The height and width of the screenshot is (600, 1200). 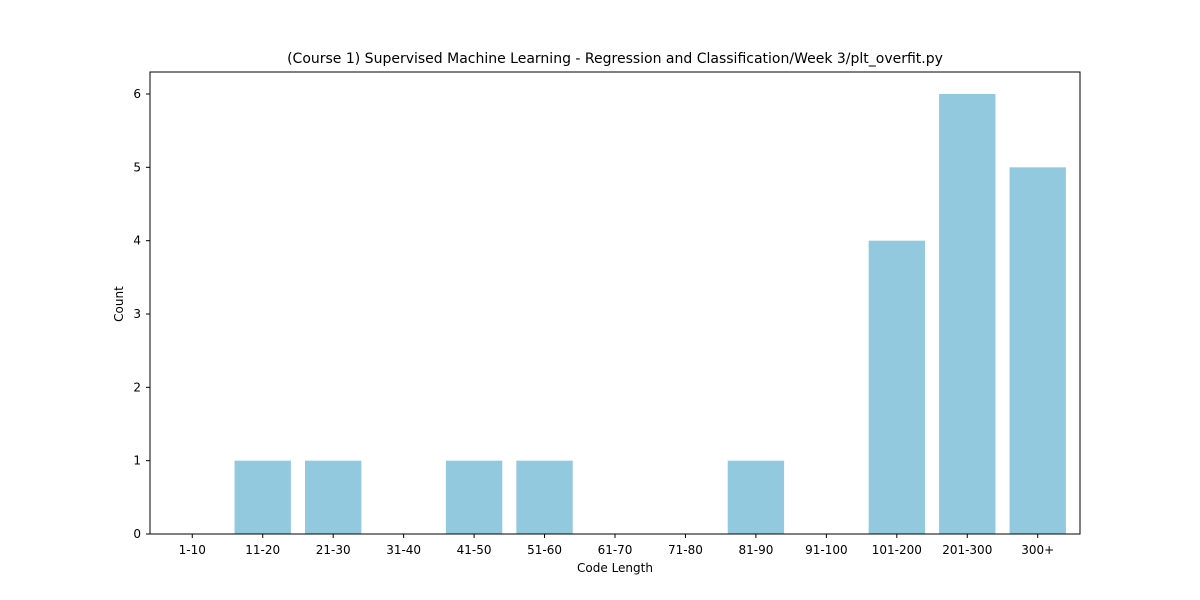 What do you see at coordinates (1037, 550) in the screenshot?
I see `x-tick-label: 300+` at bounding box center [1037, 550].